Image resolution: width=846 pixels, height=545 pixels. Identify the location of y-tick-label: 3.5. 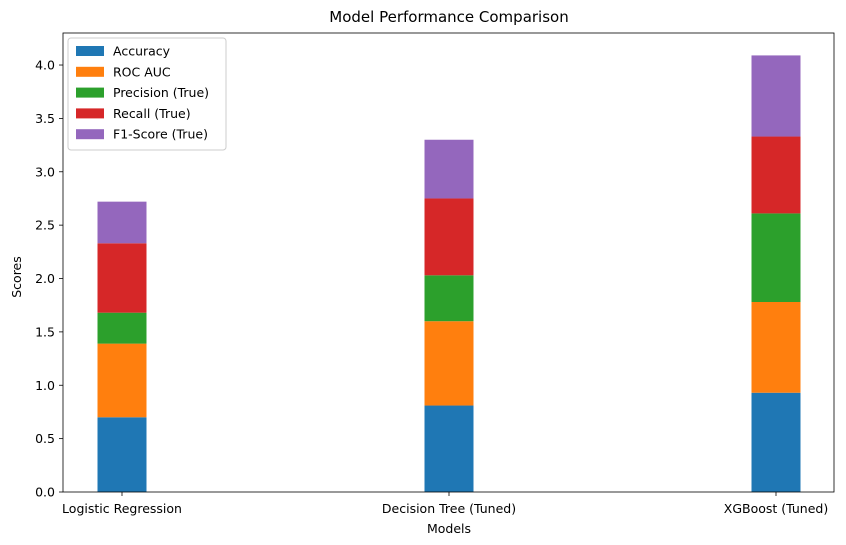
(45, 118).